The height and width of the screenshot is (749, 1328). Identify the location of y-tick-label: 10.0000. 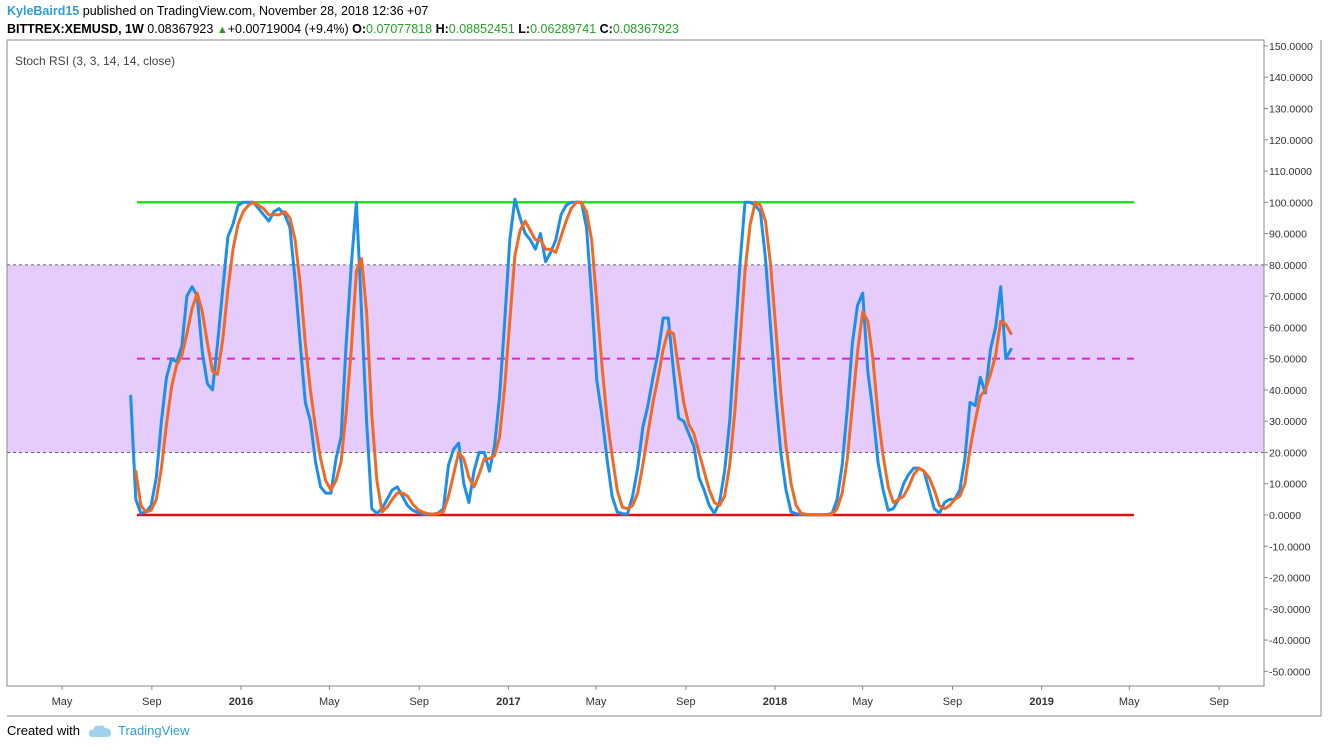
(1288, 485).